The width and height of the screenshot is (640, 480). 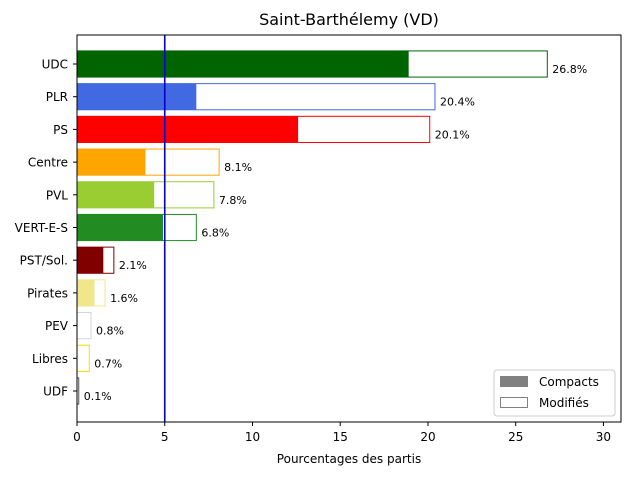 I want to click on bar-compacts-pvl, so click(x=116, y=194).